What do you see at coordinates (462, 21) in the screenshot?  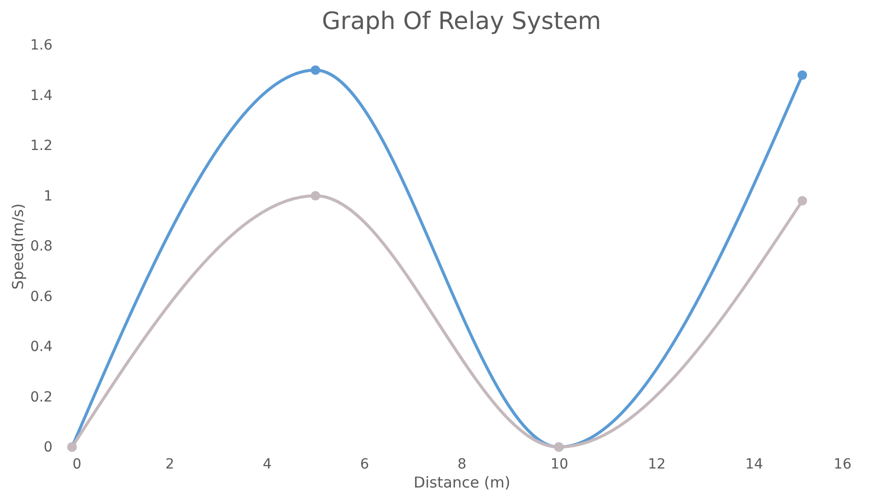 I see `chart-title: Graph Of Relay System` at bounding box center [462, 21].